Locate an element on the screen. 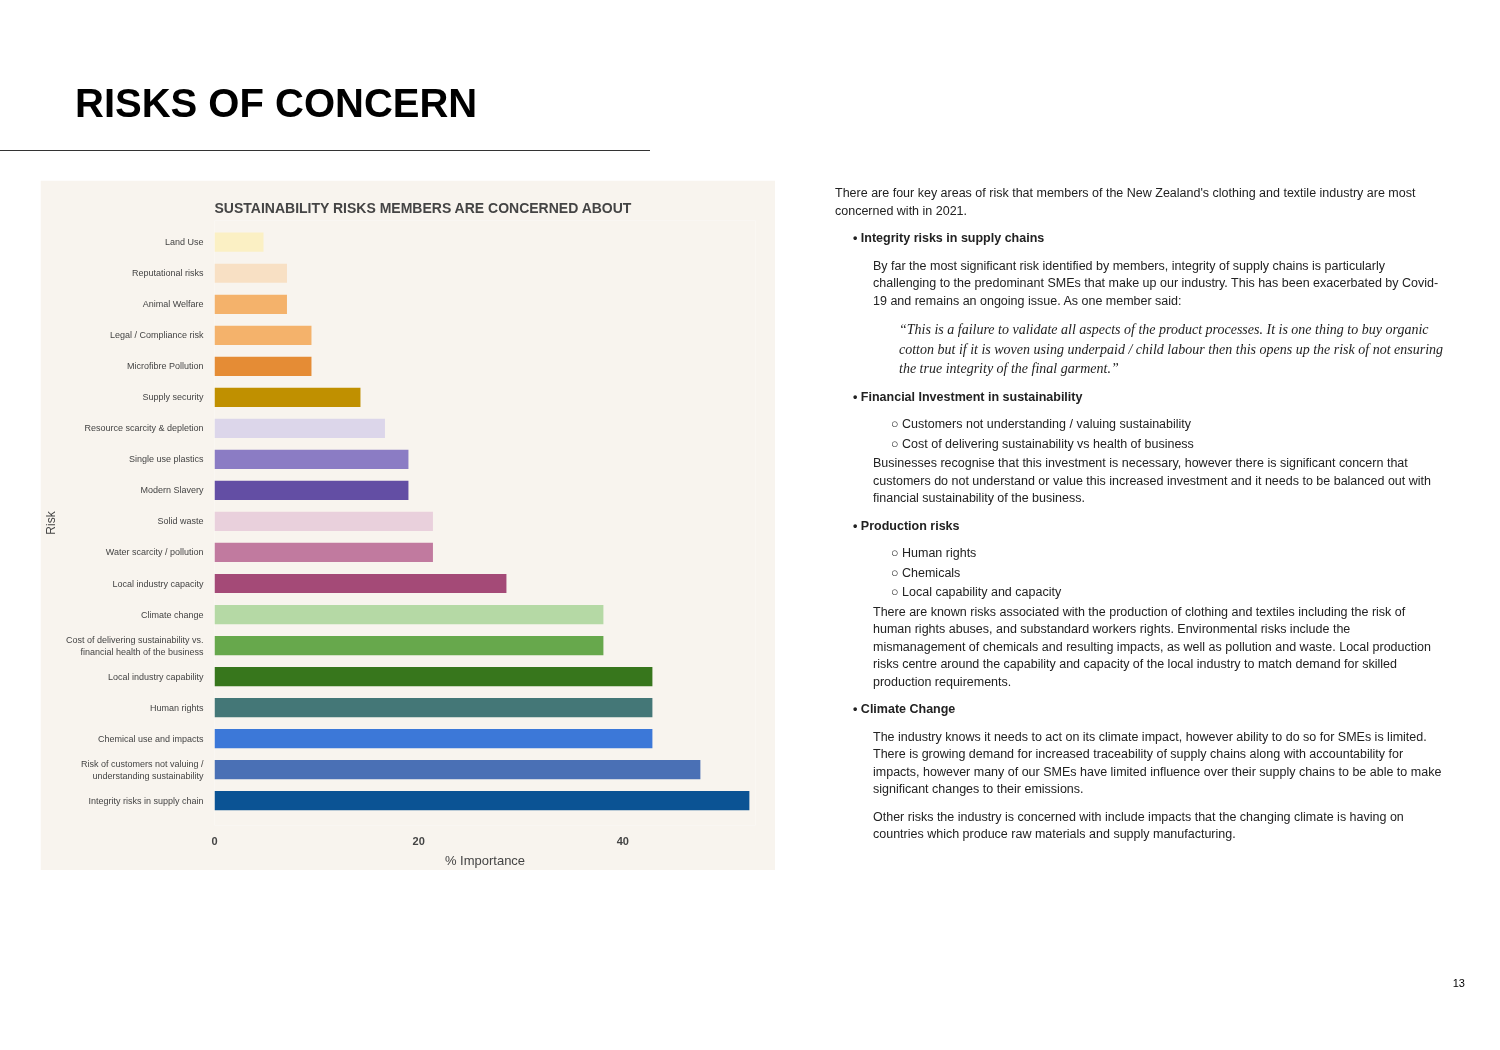 This screenshot has width=1500, height=1050. y-tick-label: Legal / Compliance risk is located at coordinates (156, 335).